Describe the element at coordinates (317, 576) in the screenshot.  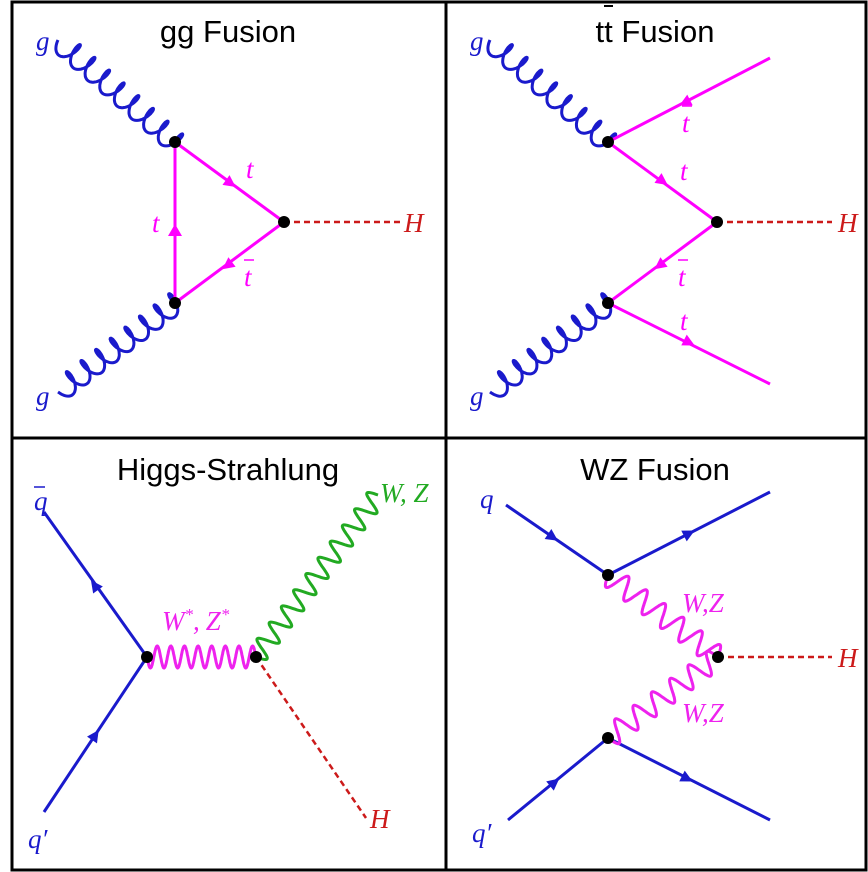
I see `vector-boson-line` at that location.